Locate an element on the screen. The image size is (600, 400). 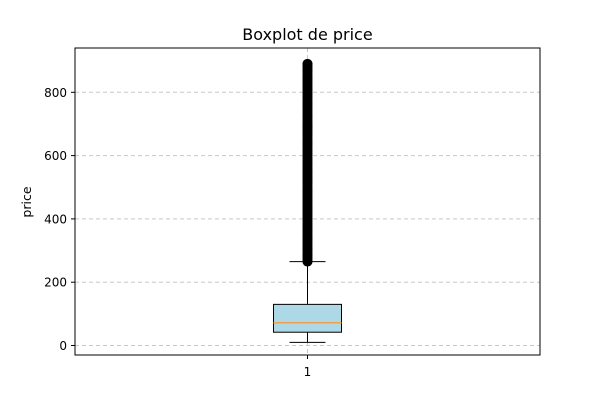
box-iqr is located at coordinates (307, 318).